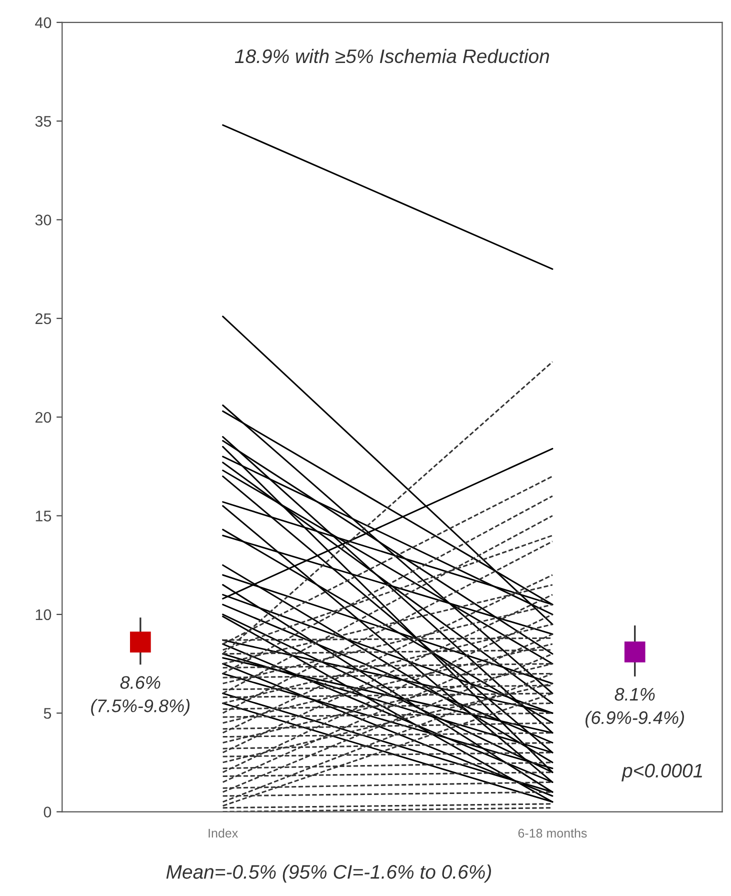 This screenshot has height=896, width=731. I want to click on y-tick-label: 20, so click(43, 417).